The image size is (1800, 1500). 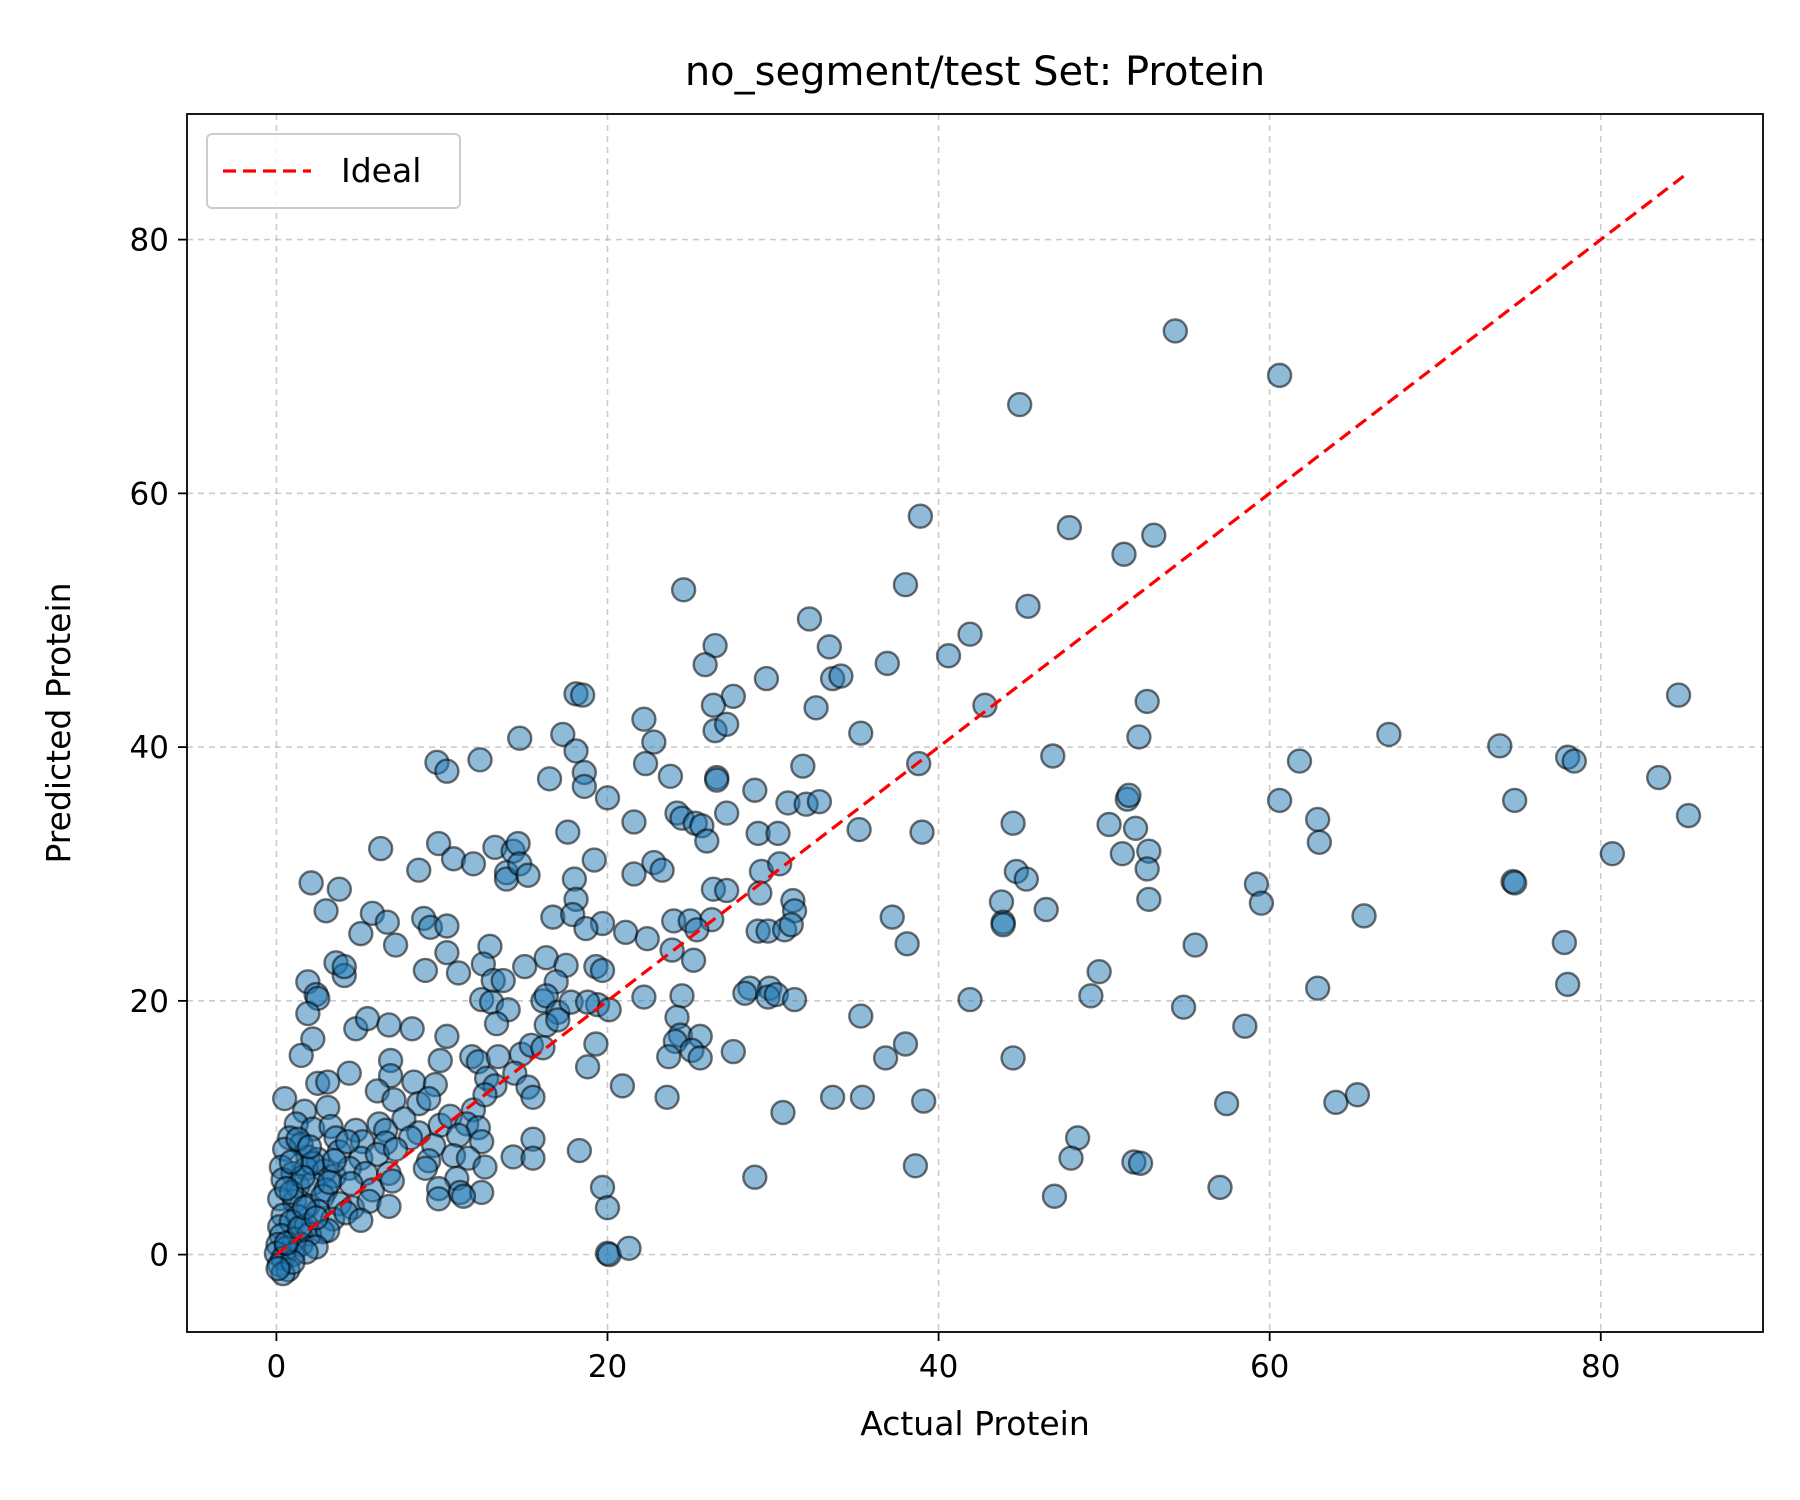 I want to click on x-tick-label: 40, so click(x=938, y=1367).